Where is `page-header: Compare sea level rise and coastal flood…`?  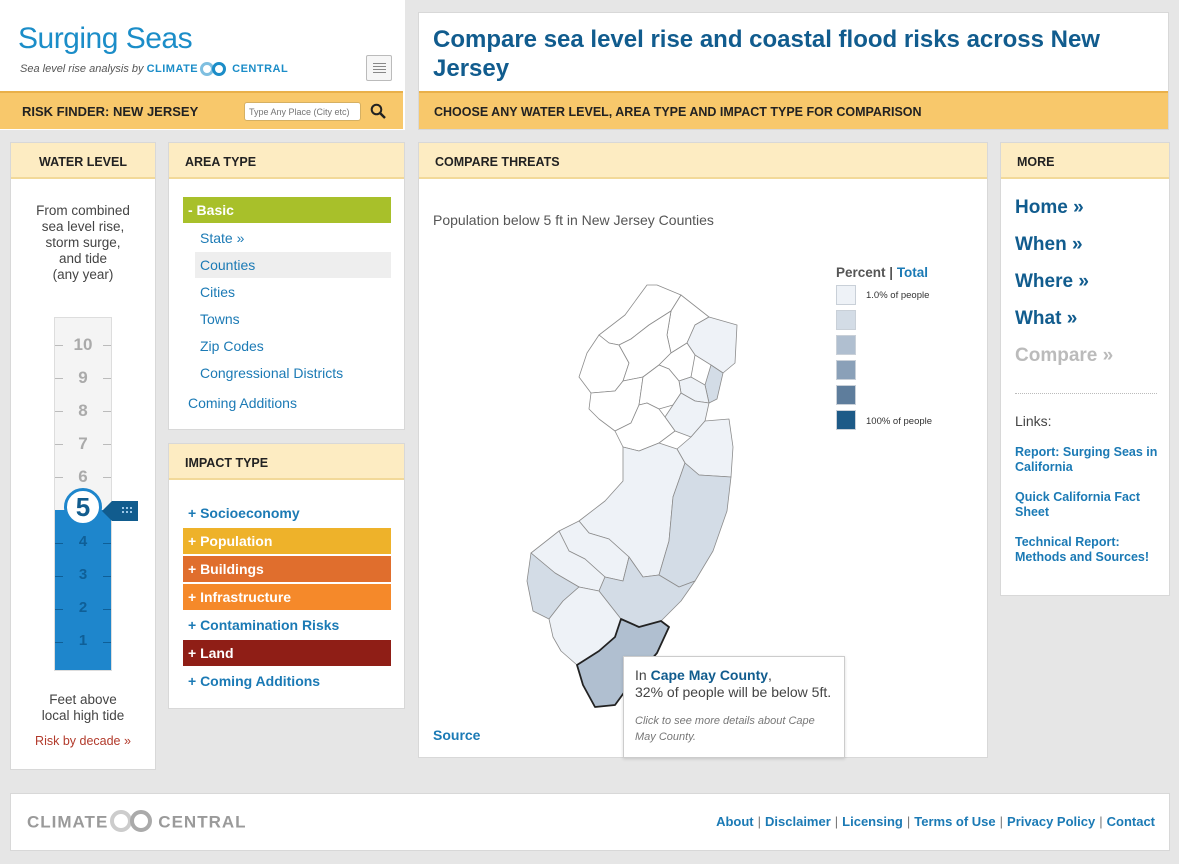 page-header: Compare sea level rise and coastal flood… is located at coordinates (793, 71).